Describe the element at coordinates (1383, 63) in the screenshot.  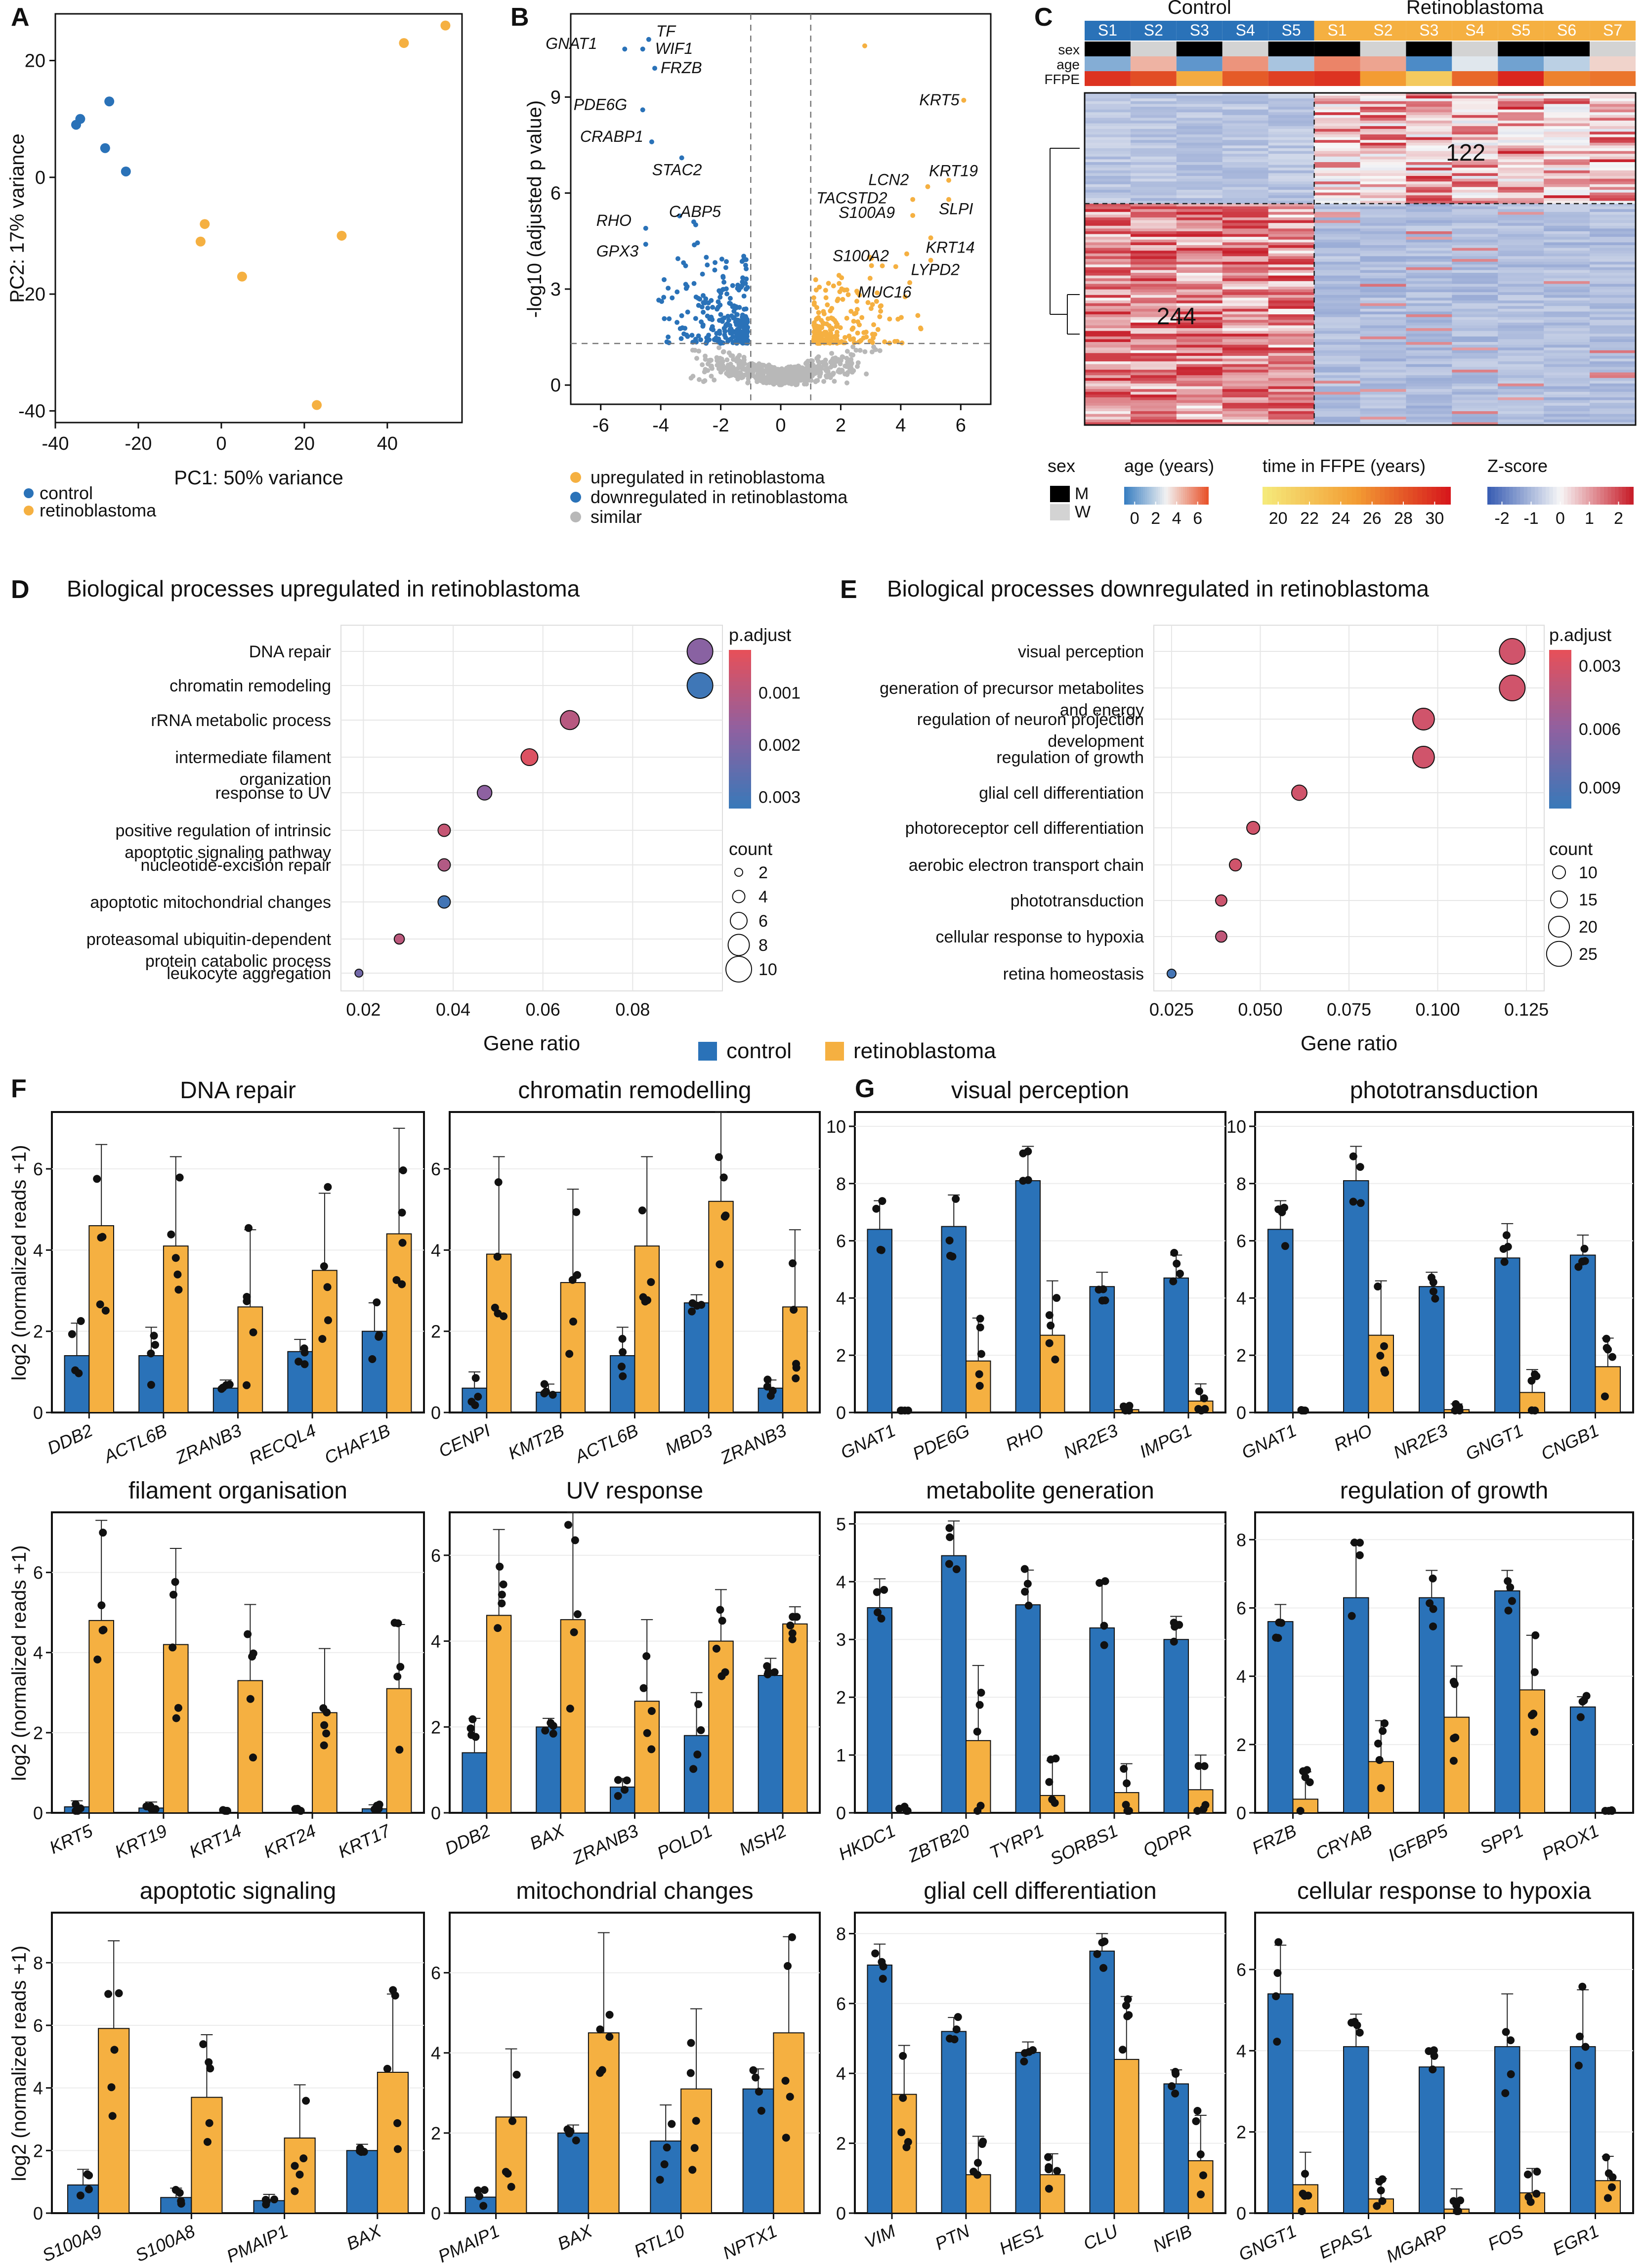
I see `age-cell` at that location.